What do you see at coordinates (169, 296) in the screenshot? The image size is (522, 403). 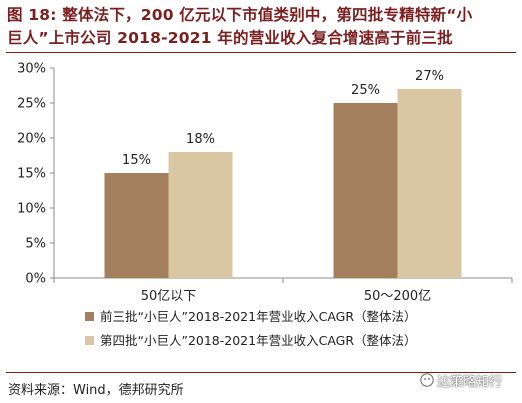 I see `x-tick-label: 50亿以下` at bounding box center [169, 296].